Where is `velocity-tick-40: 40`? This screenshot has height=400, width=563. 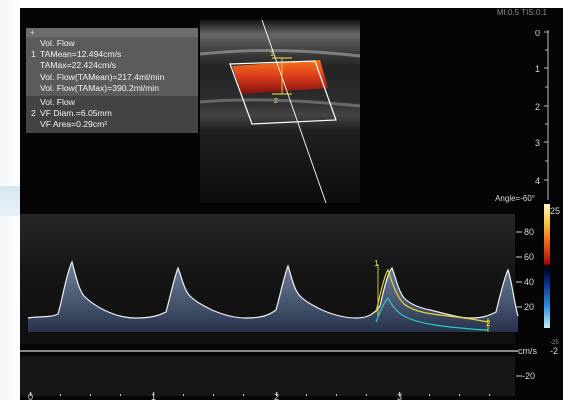 velocity-tick-40: 40 is located at coordinates (529, 282).